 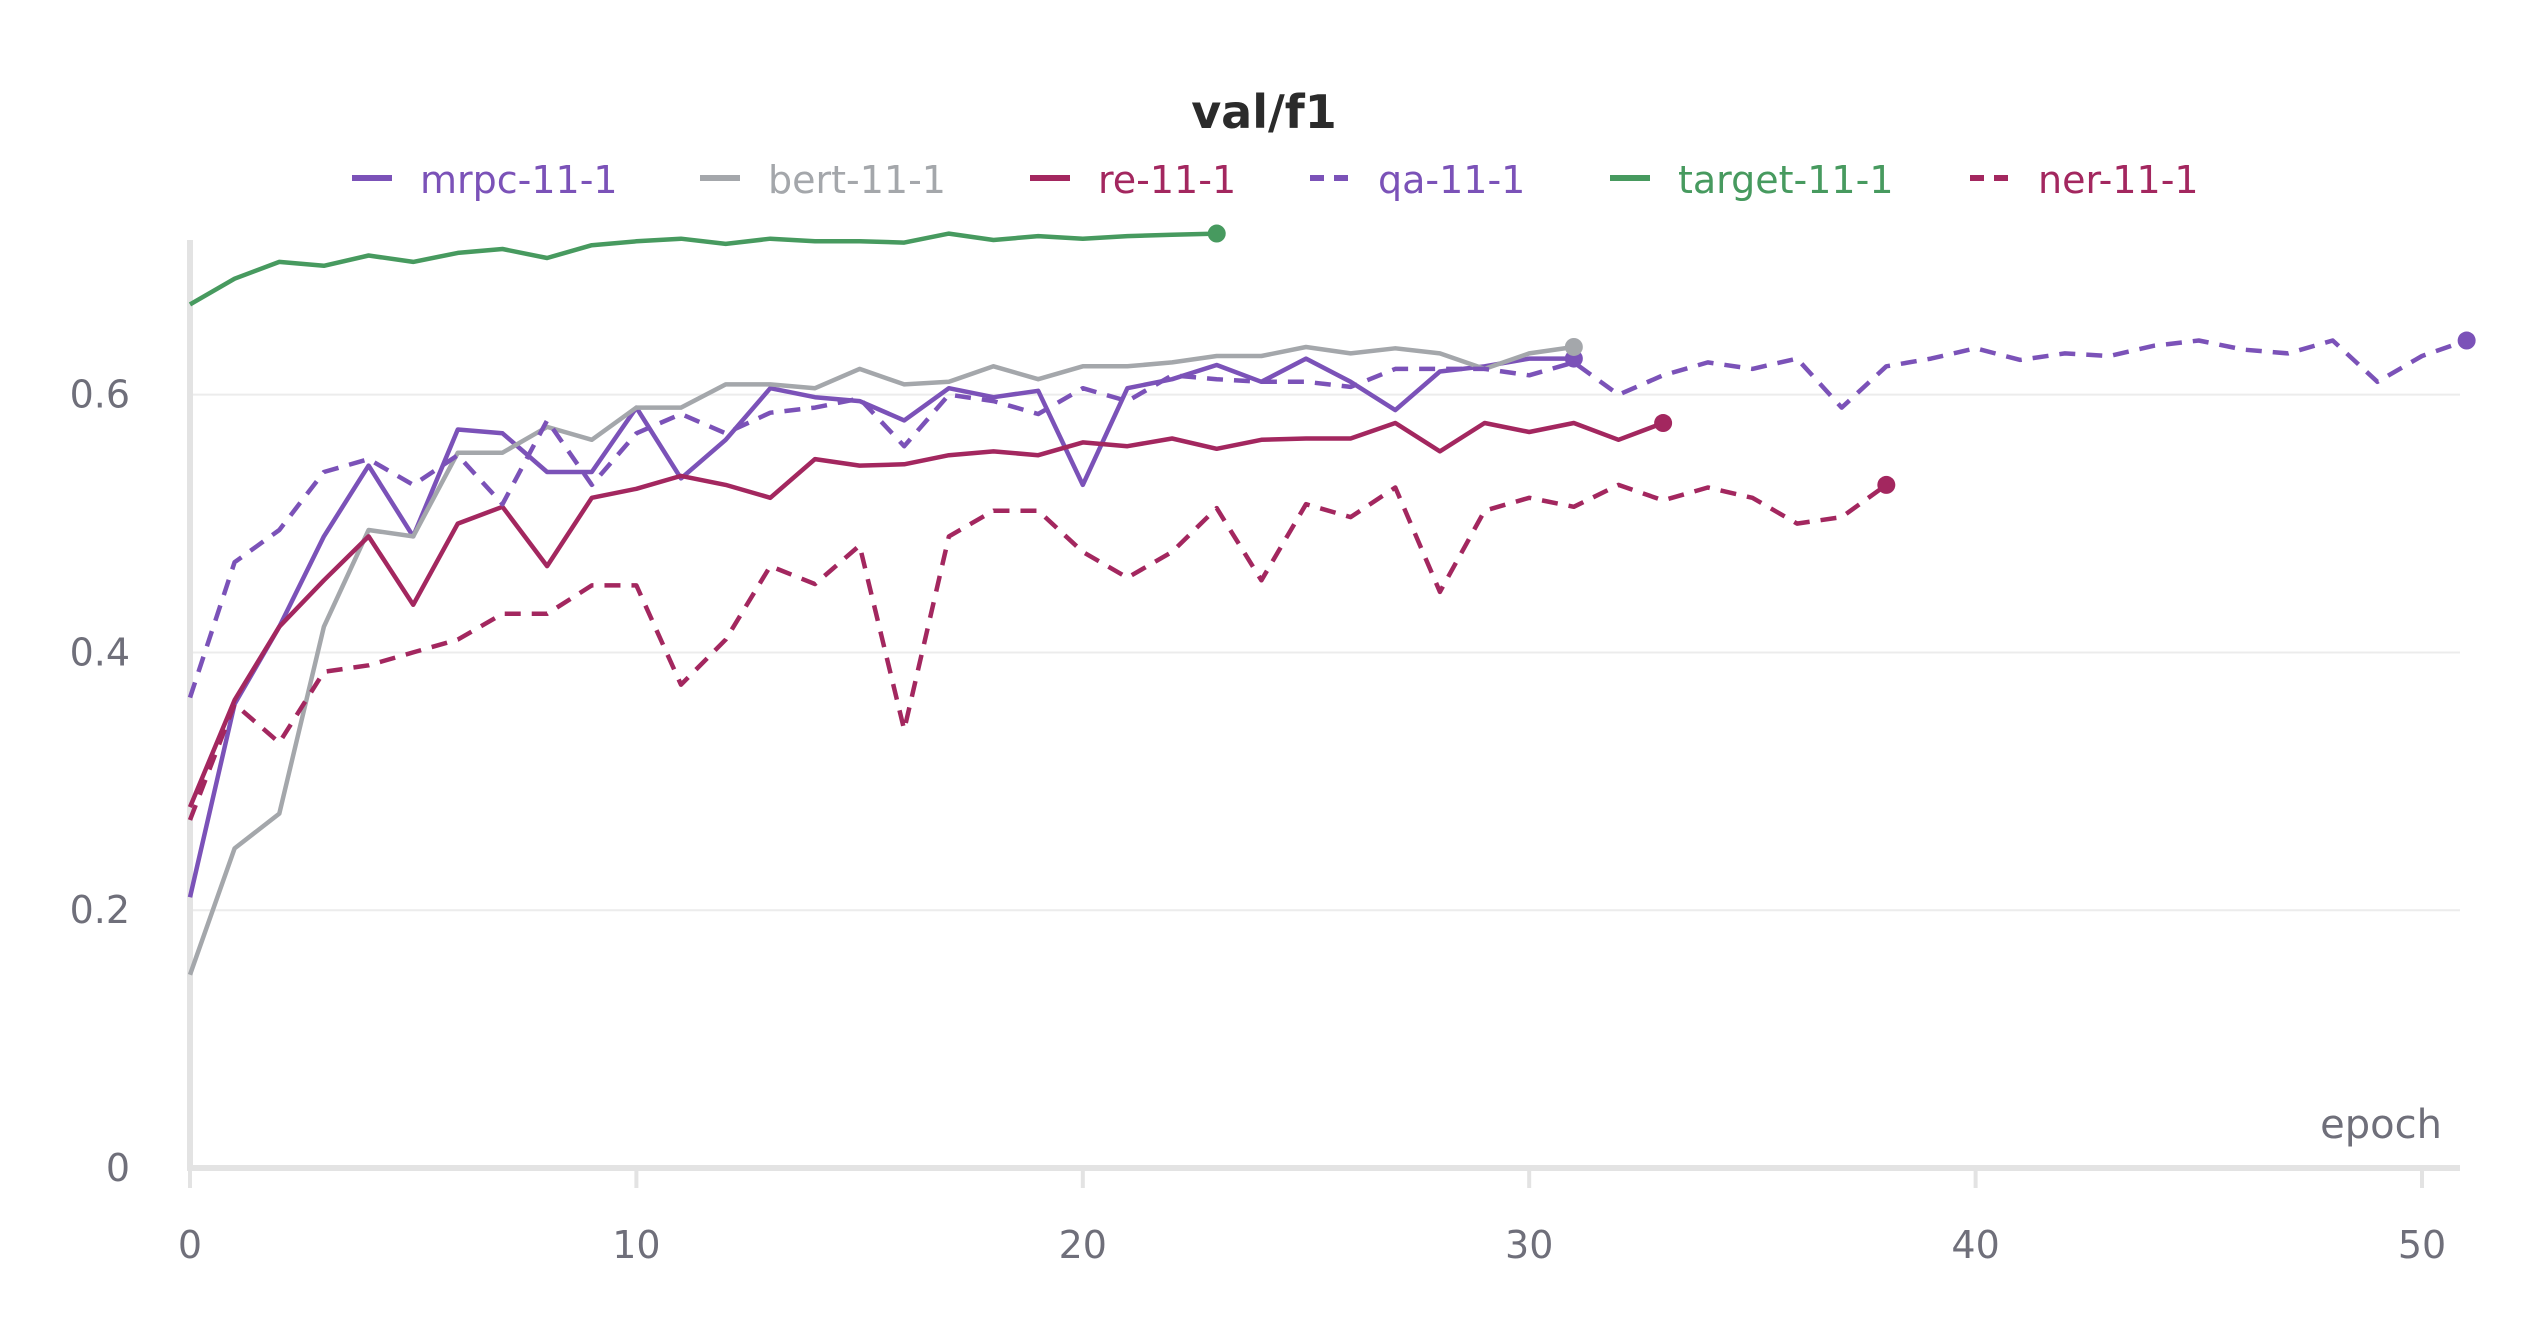 I want to click on y-tick-label: 0.6, so click(x=100, y=395).